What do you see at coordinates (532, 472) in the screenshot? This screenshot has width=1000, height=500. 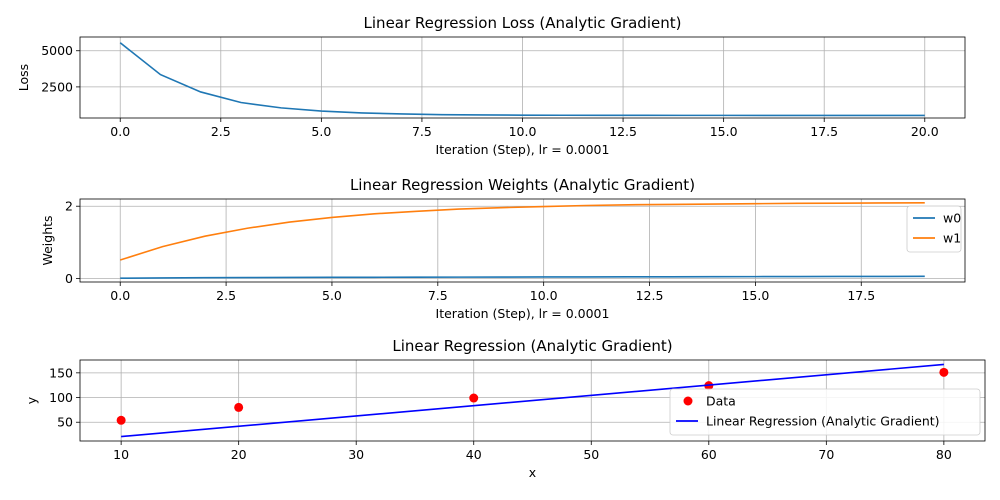 I see `x-axis-label: x` at bounding box center [532, 472].